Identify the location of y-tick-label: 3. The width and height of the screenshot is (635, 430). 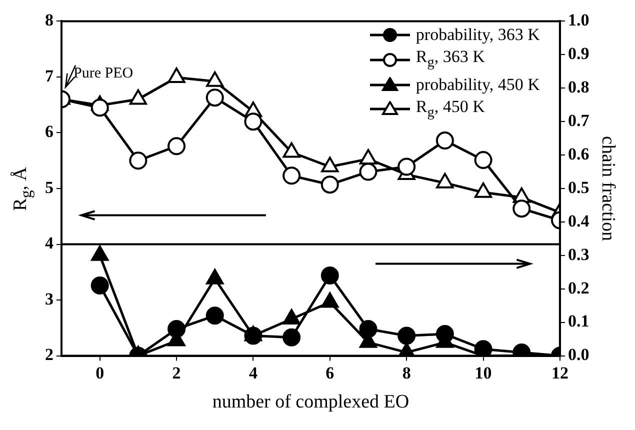
(49, 298).